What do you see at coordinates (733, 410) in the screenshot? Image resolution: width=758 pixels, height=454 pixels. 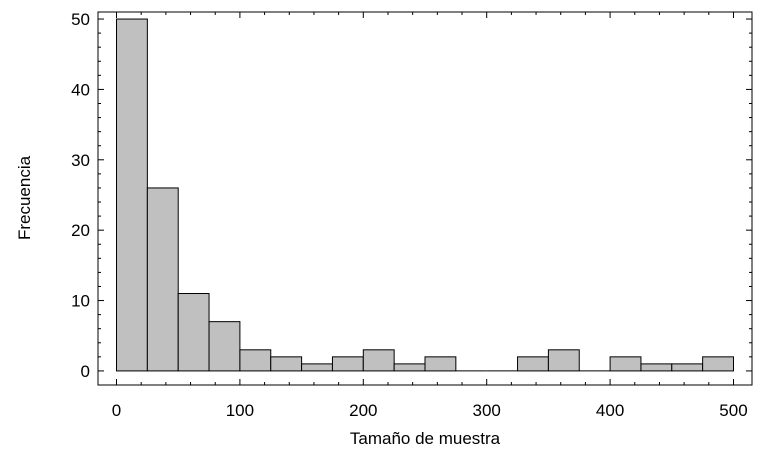 I see `x-tick-label: 500` at bounding box center [733, 410].